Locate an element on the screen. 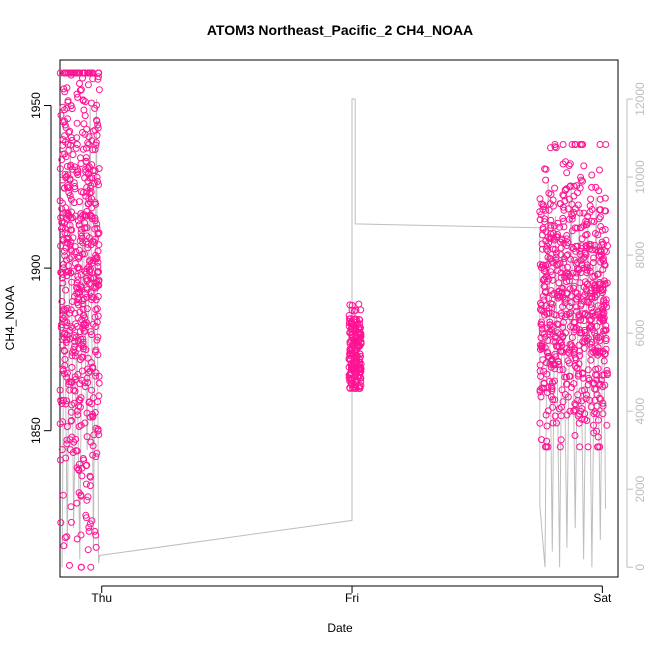  right-axis-tick-label: 10000 is located at coordinates (640, 177).